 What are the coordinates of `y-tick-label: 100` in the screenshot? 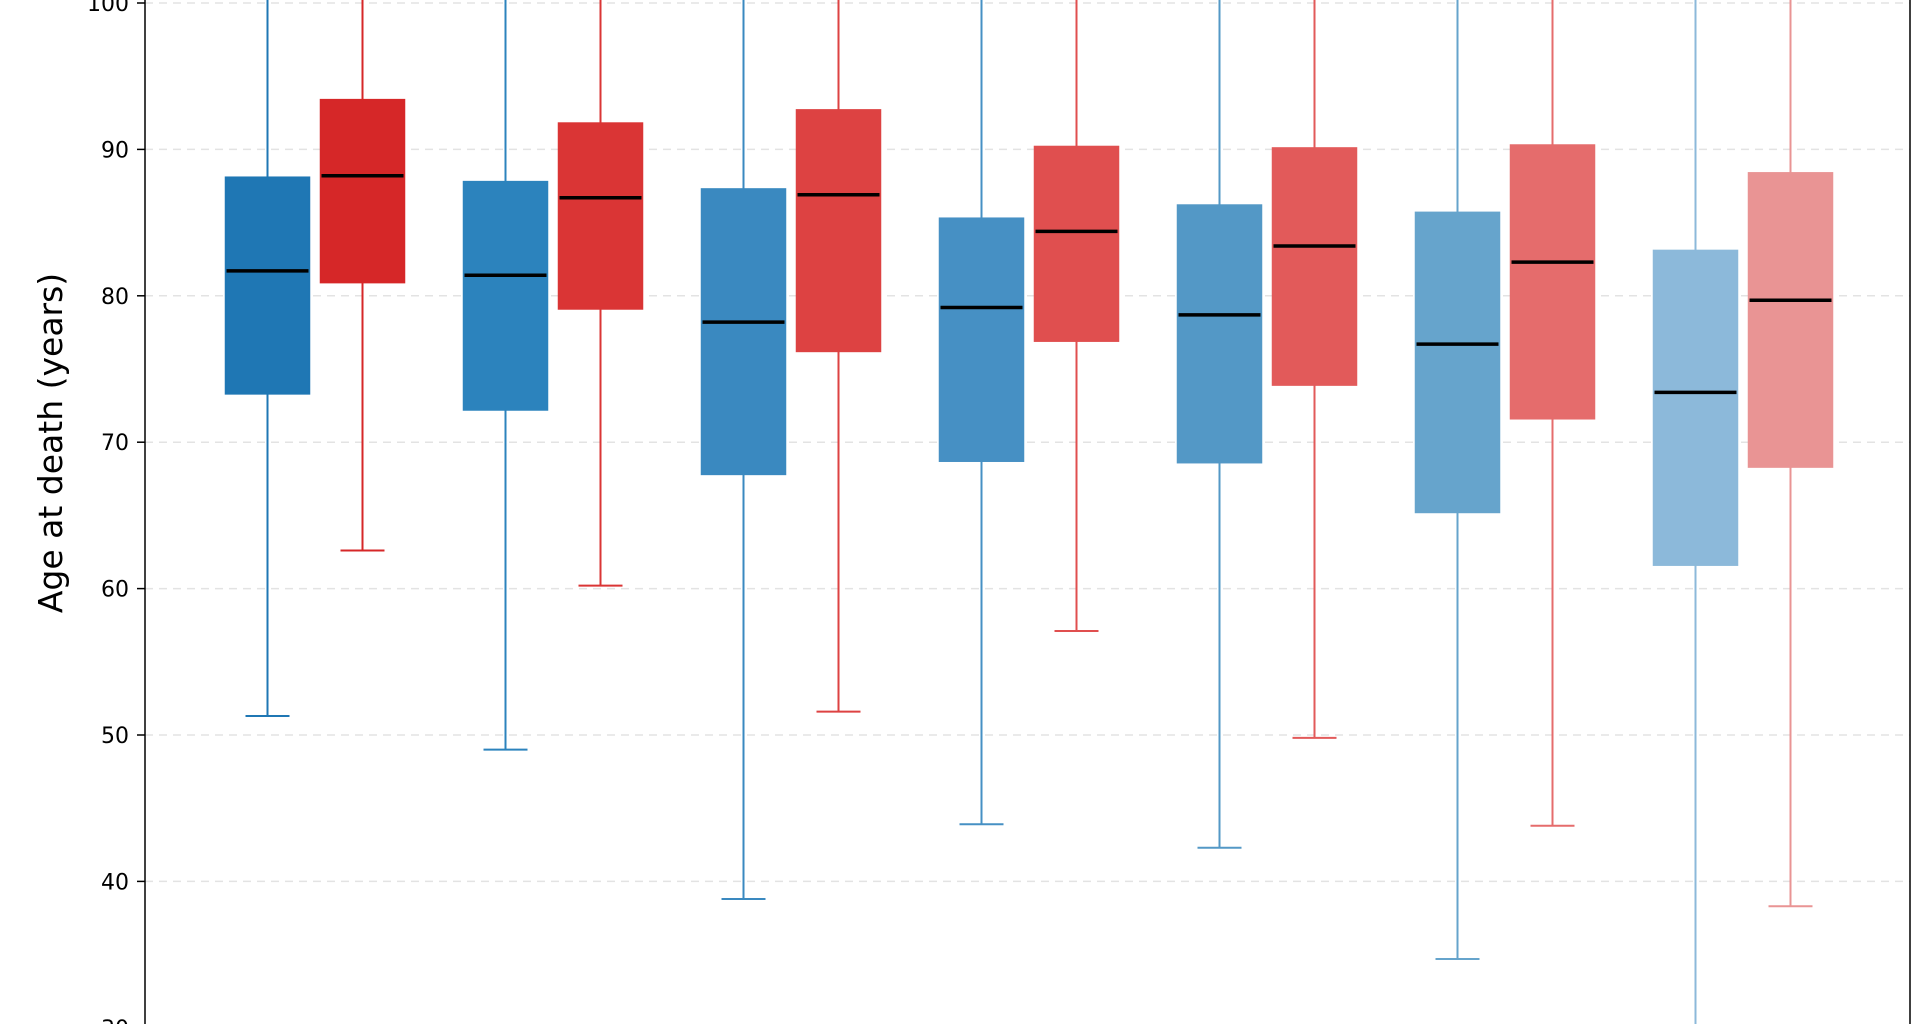 It's located at (108, 8).